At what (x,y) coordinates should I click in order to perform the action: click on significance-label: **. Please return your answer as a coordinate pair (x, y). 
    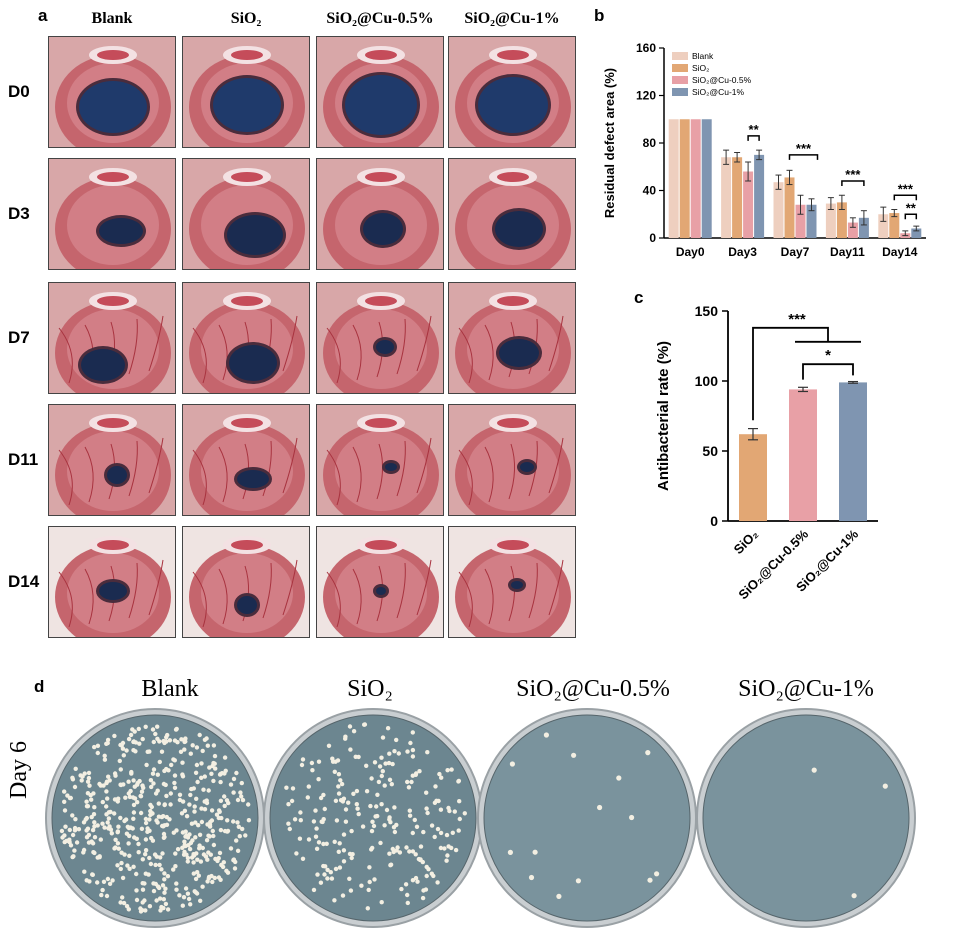
    Looking at the image, I should click on (911, 207).